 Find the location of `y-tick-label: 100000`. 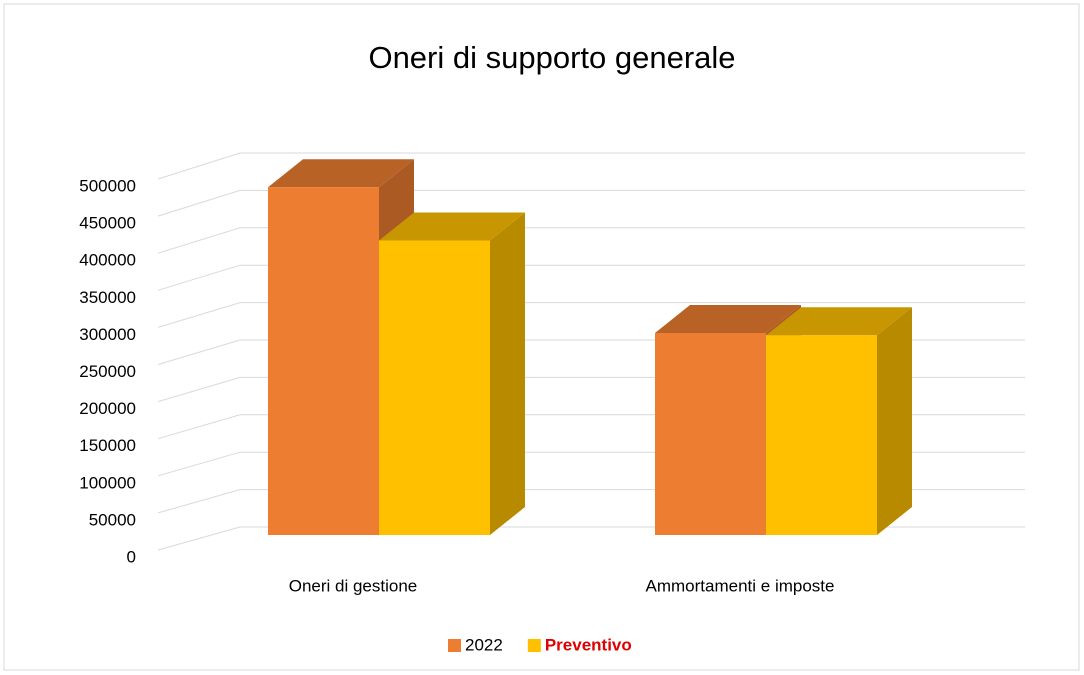

y-tick-label: 100000 is located at coordinates (107, 482).